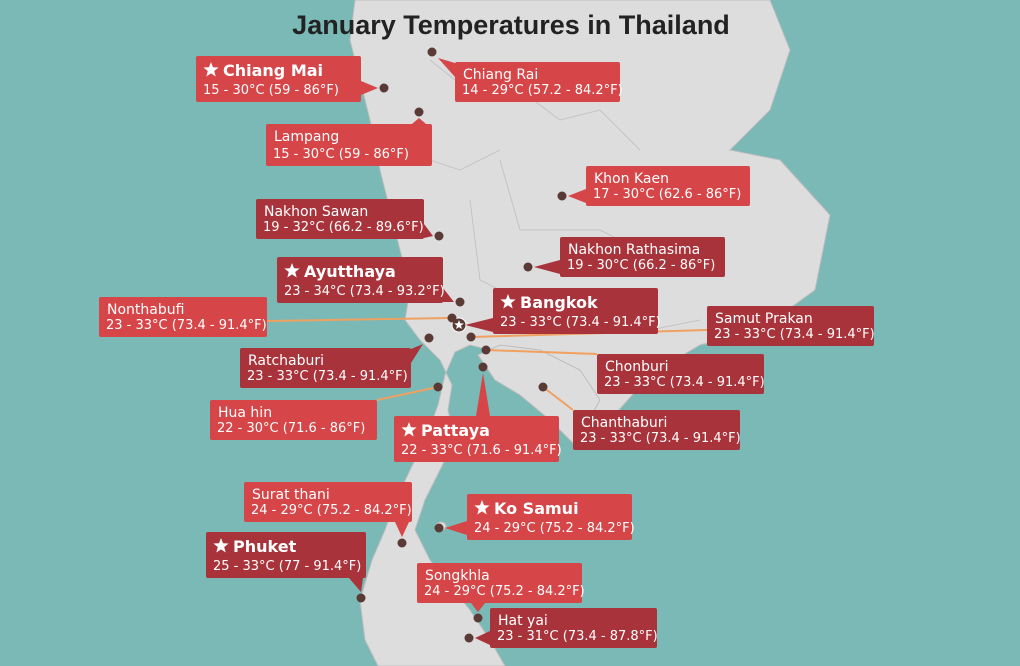 The width and height of the screenshot is (1020, 666). Describe the element at coordinates (536, 508) in the screenshot. I see `city-name: Ko Samui` at that location.